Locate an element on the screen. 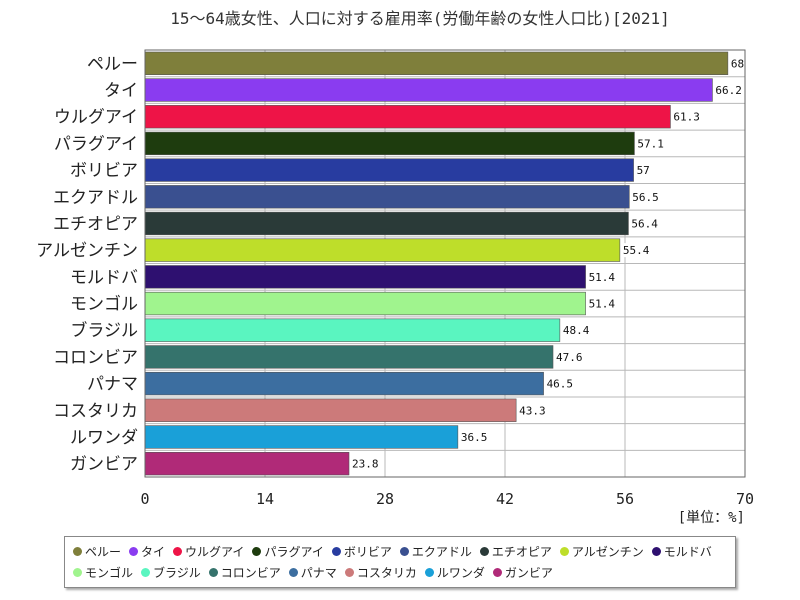 The width and height of the screenshot is (800, 600). legend-label: エチオピア is located at coordinates (521, 552).